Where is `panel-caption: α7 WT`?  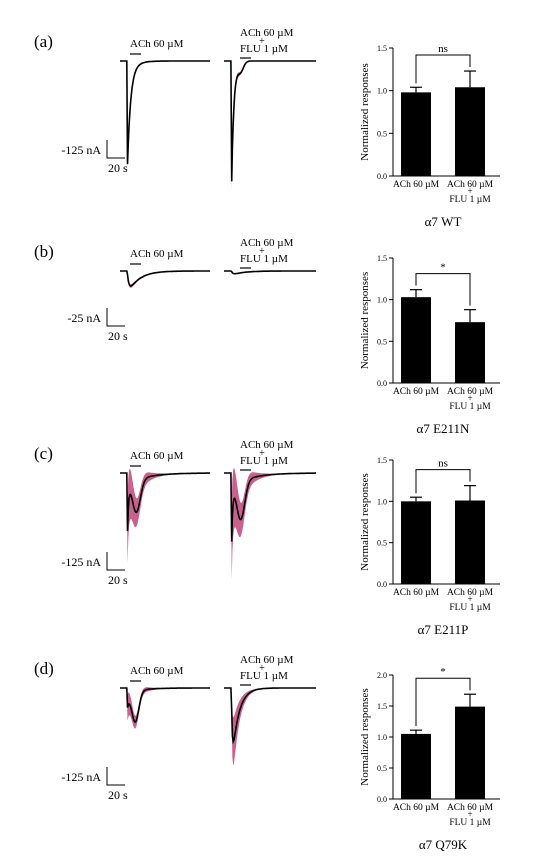 panel-caption: α7 WT is located at coordinates (443, 221).